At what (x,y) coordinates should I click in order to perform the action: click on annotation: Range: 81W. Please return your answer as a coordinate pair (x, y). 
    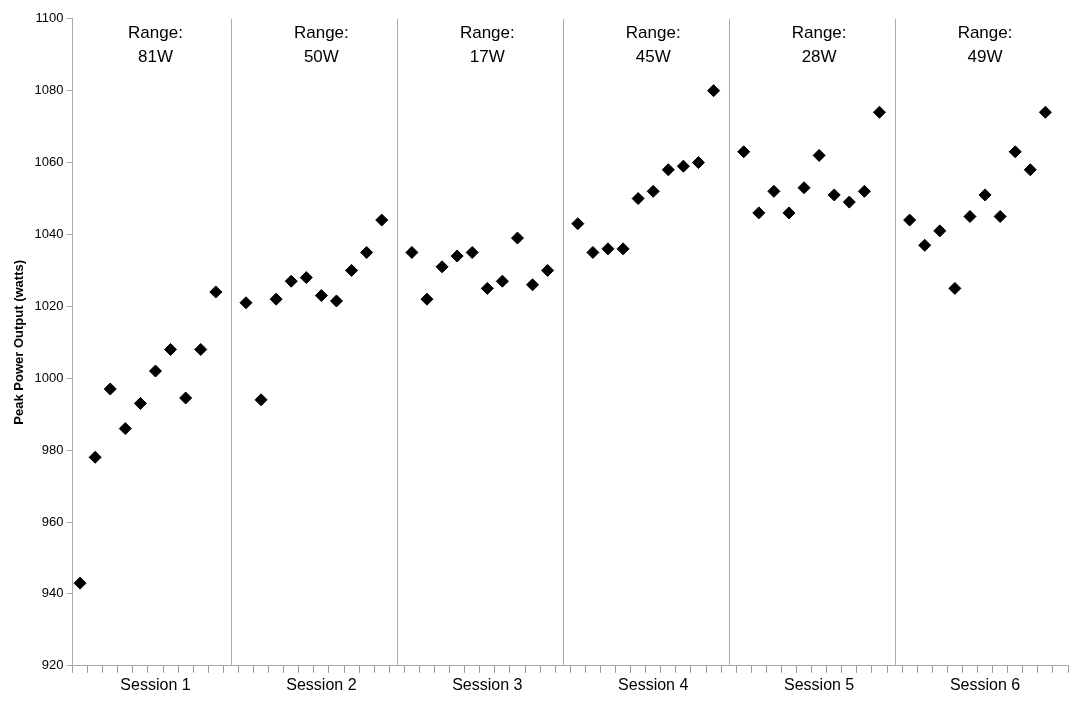
    Looking at the image, I should click on (155, 44).